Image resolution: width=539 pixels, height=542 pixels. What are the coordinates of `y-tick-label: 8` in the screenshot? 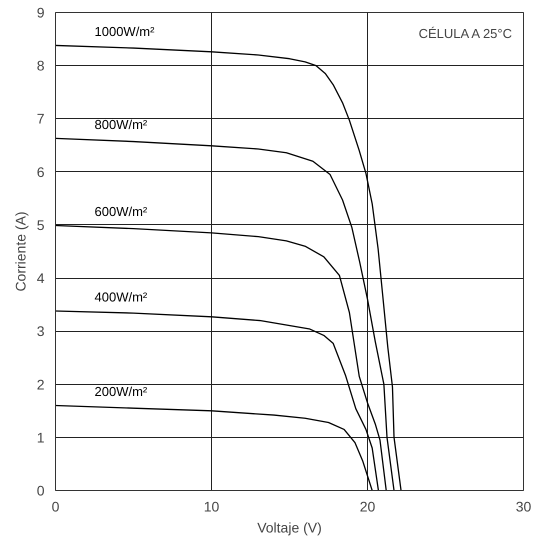 It's located at (40, 66).